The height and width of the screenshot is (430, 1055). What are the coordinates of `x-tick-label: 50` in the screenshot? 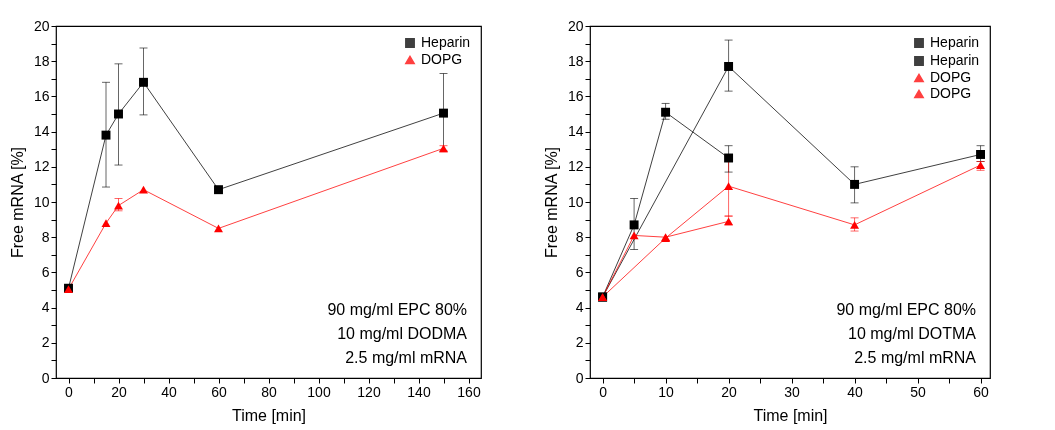 It's located at (918, 391).